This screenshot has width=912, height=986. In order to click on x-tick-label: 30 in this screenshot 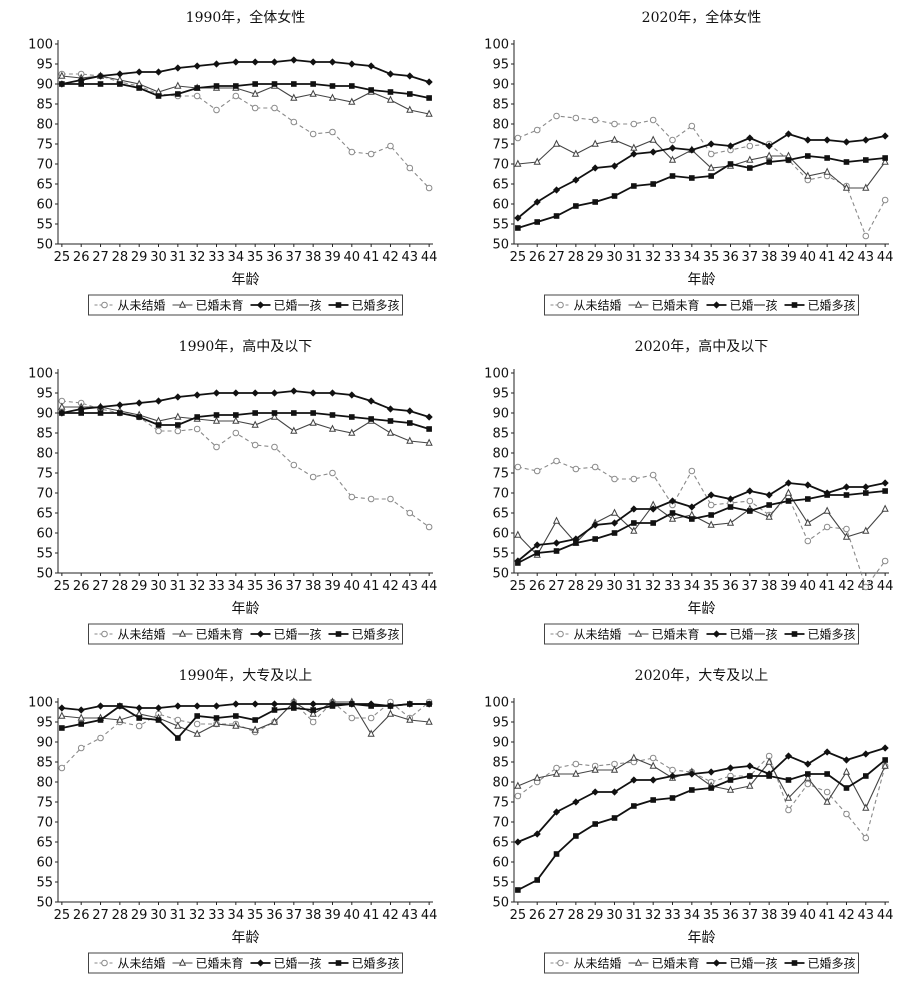, I will do `click(614, 915)`.